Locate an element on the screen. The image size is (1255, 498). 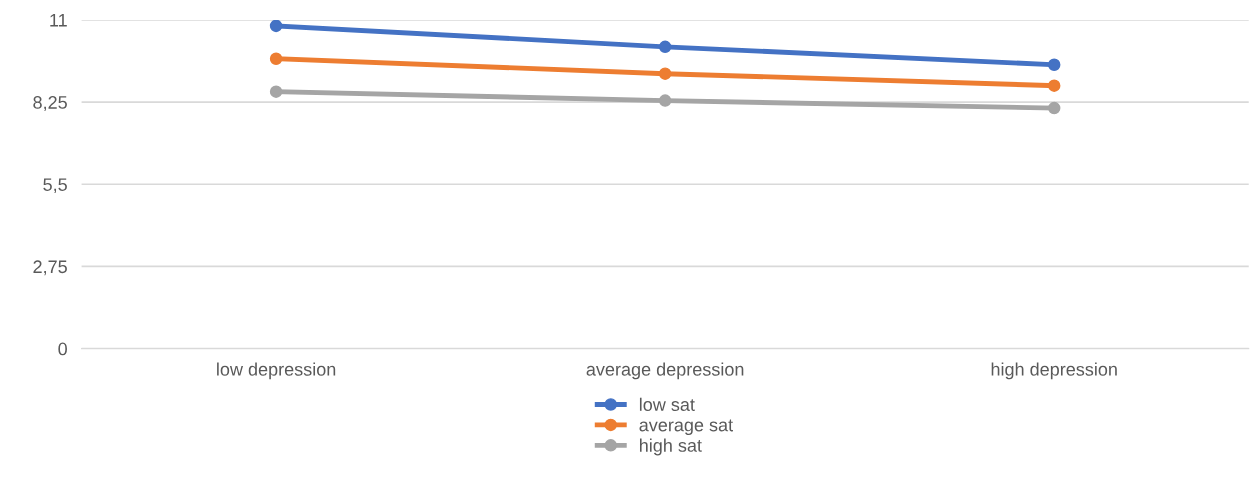
x-tick-label: high depression is located at coordinates (1054, 371).